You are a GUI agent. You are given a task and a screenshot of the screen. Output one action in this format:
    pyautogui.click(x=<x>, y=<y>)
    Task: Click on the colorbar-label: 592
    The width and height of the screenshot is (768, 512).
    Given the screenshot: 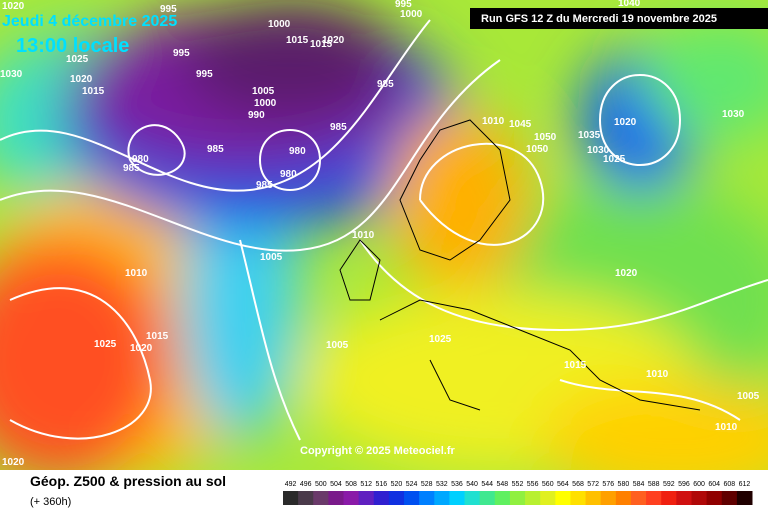 What is the action you would take?
    pyautogui.click(x=669, y=484)
    